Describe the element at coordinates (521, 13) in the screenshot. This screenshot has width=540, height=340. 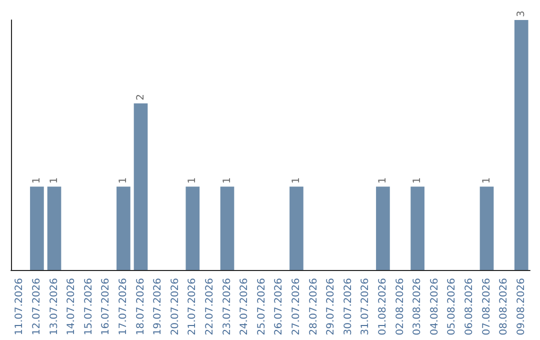
I see `data-label: 3` at that location.